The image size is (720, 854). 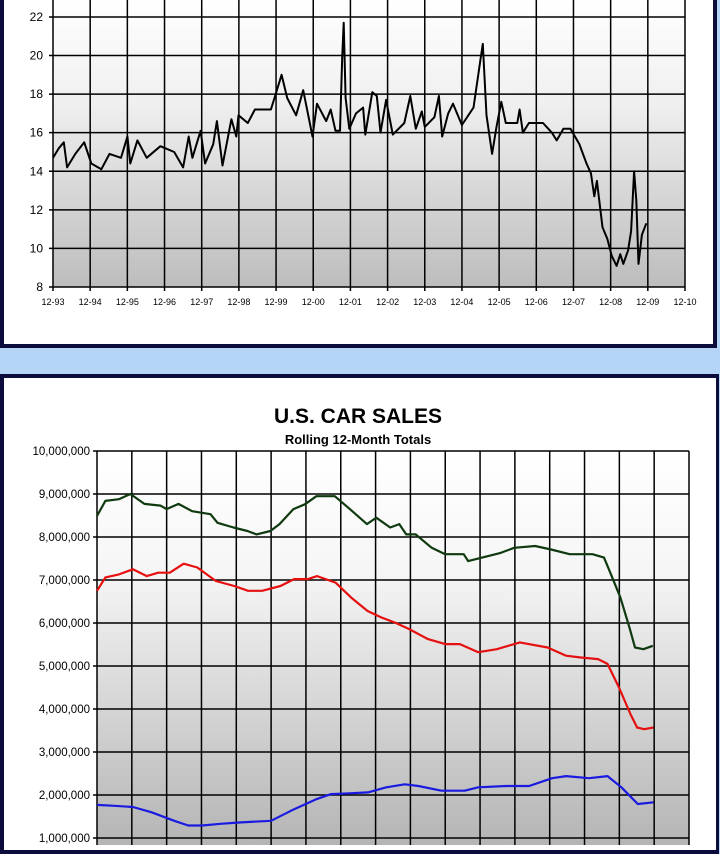 What do you see at coordinates (461, 302) in the screenshot?
I see `x-tick-label: 12-04` at bounding box center [461, 302].